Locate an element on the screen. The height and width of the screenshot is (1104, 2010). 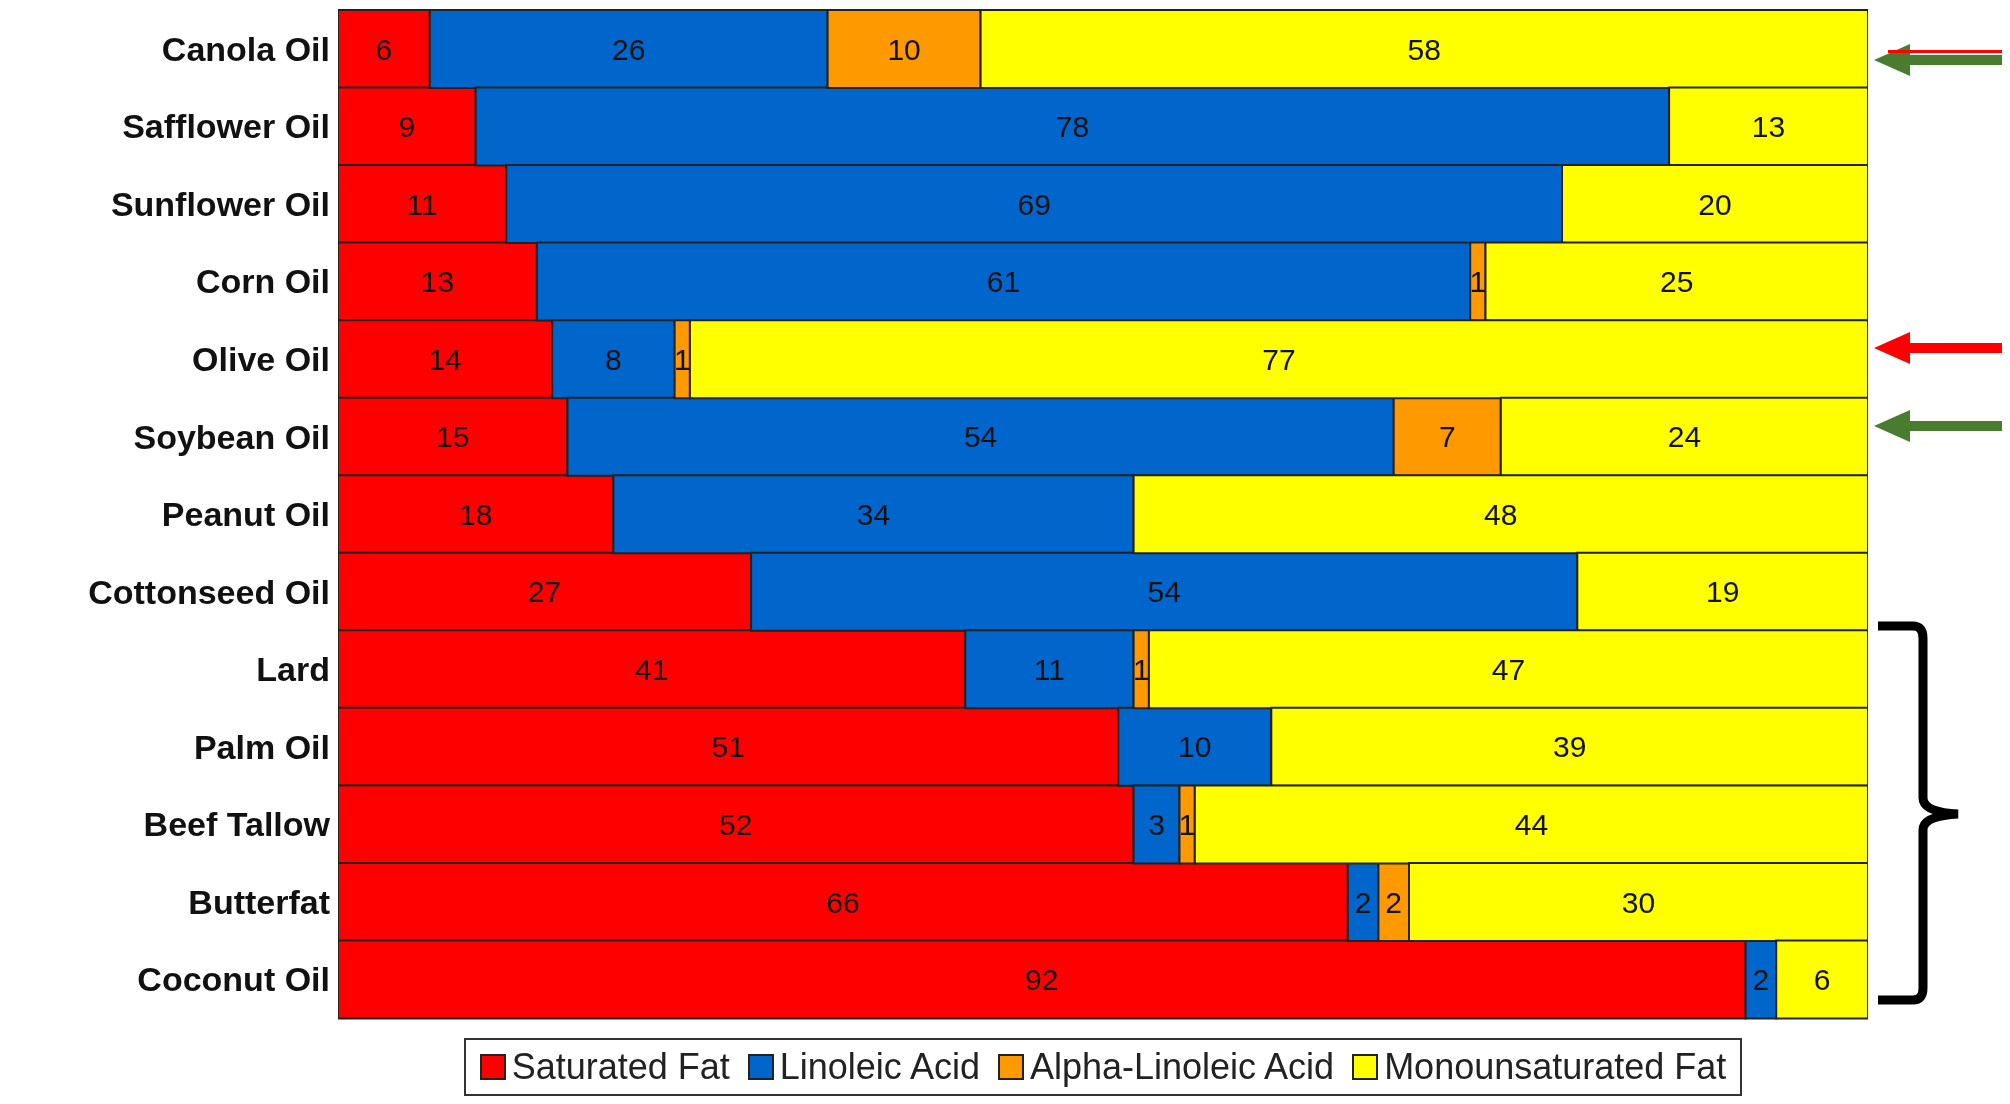
data-label: 26 is located at coordinates (629, 49).